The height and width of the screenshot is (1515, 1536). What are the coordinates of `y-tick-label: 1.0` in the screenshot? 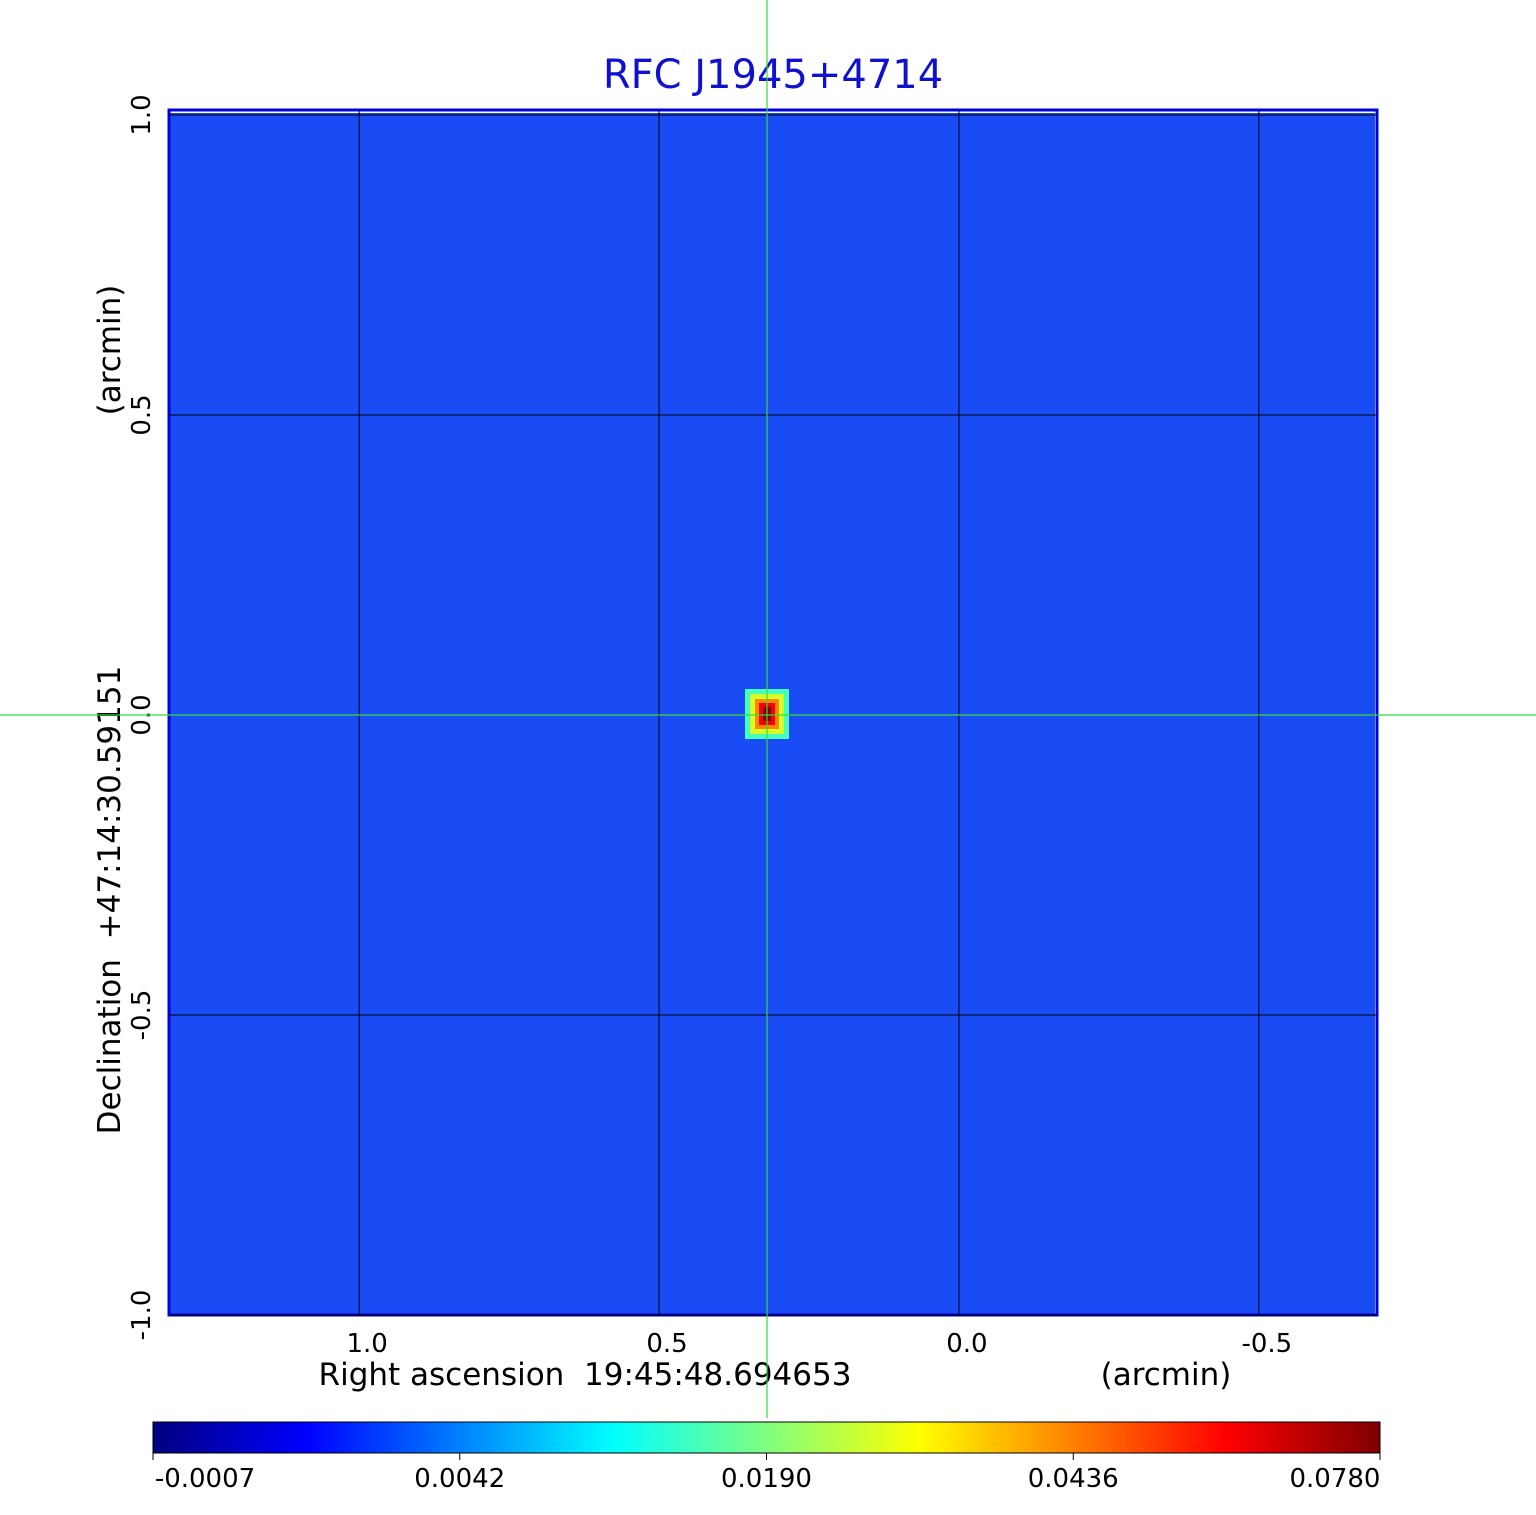 It's located at (142, 114).